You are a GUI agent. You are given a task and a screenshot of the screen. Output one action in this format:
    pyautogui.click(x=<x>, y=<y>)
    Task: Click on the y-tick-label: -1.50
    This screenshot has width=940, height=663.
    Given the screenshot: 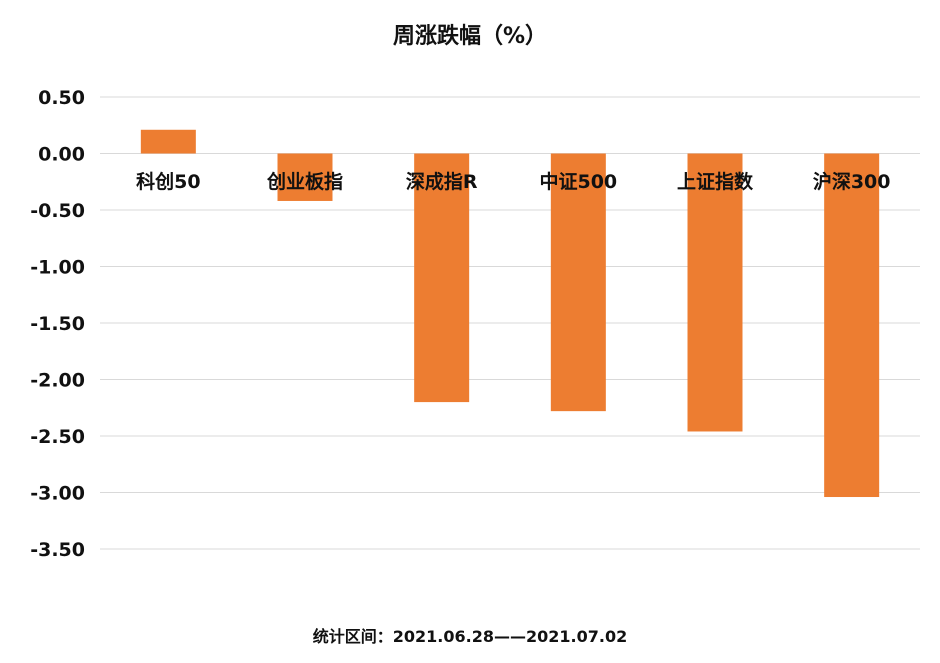 What is the action you would take?
    pyautogui.click(x=57, y=324)
    